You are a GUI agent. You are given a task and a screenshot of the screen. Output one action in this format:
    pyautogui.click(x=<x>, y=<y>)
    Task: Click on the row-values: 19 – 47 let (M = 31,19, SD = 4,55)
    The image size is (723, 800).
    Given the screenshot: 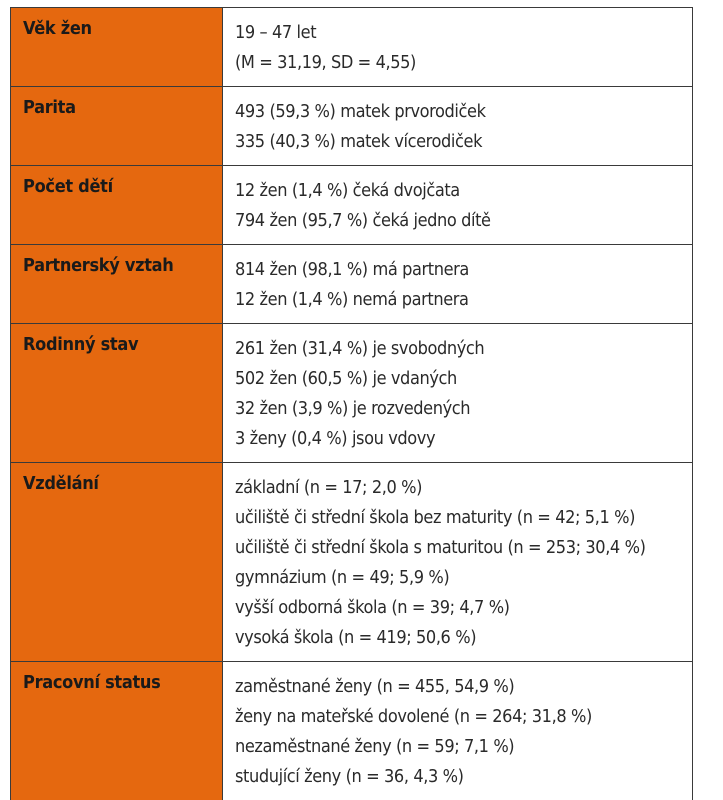 What is the action you would take?
    pyautogui.click(x=457, y=47)
    